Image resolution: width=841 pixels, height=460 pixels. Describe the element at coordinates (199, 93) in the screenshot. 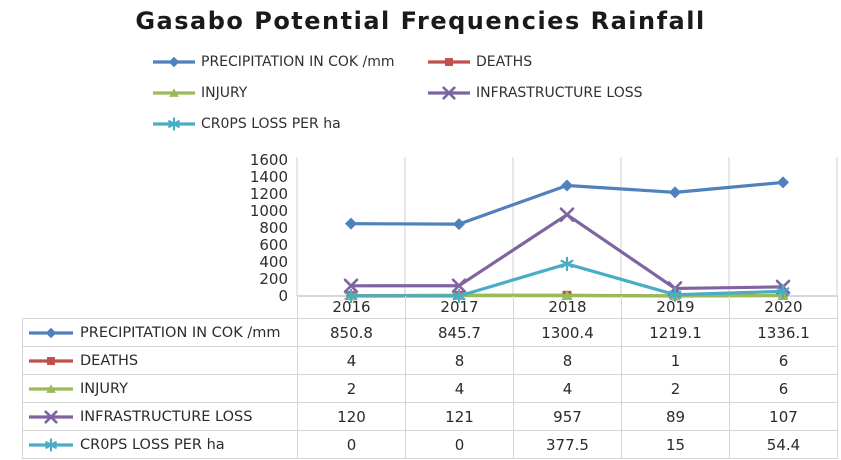

I see `legend-item-injury: INJURY` at that location.